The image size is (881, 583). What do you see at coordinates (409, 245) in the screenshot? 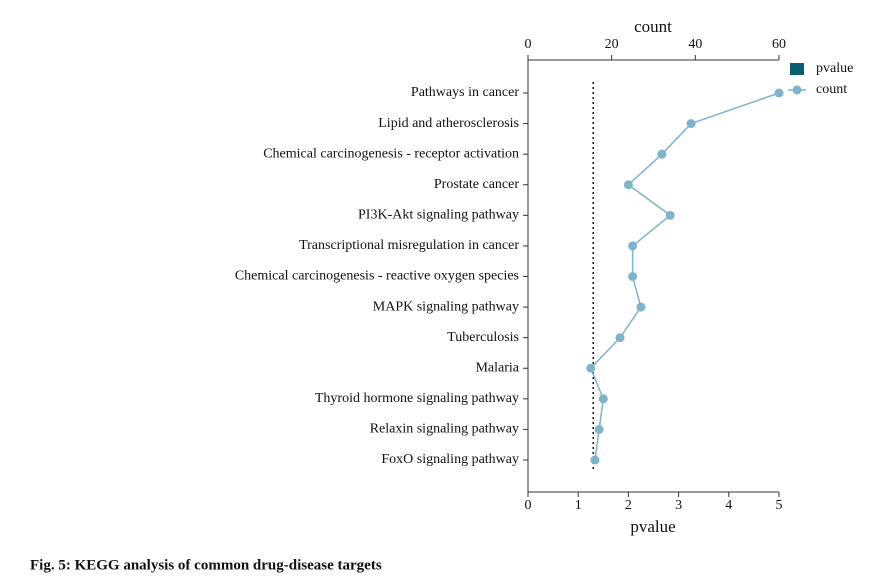
I see `y-tick-label: Transcriptional misregulation in cancer` at bounding box center [409, 245].